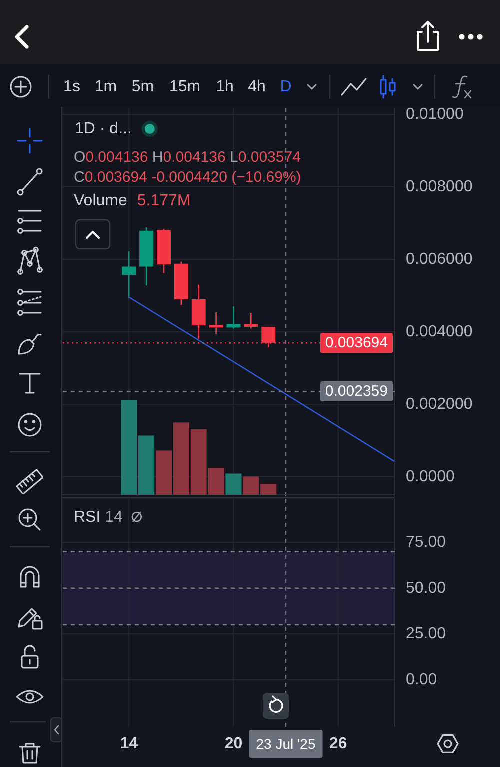  I want to click on ref-line-label: 0.003694, so click(356, 343).